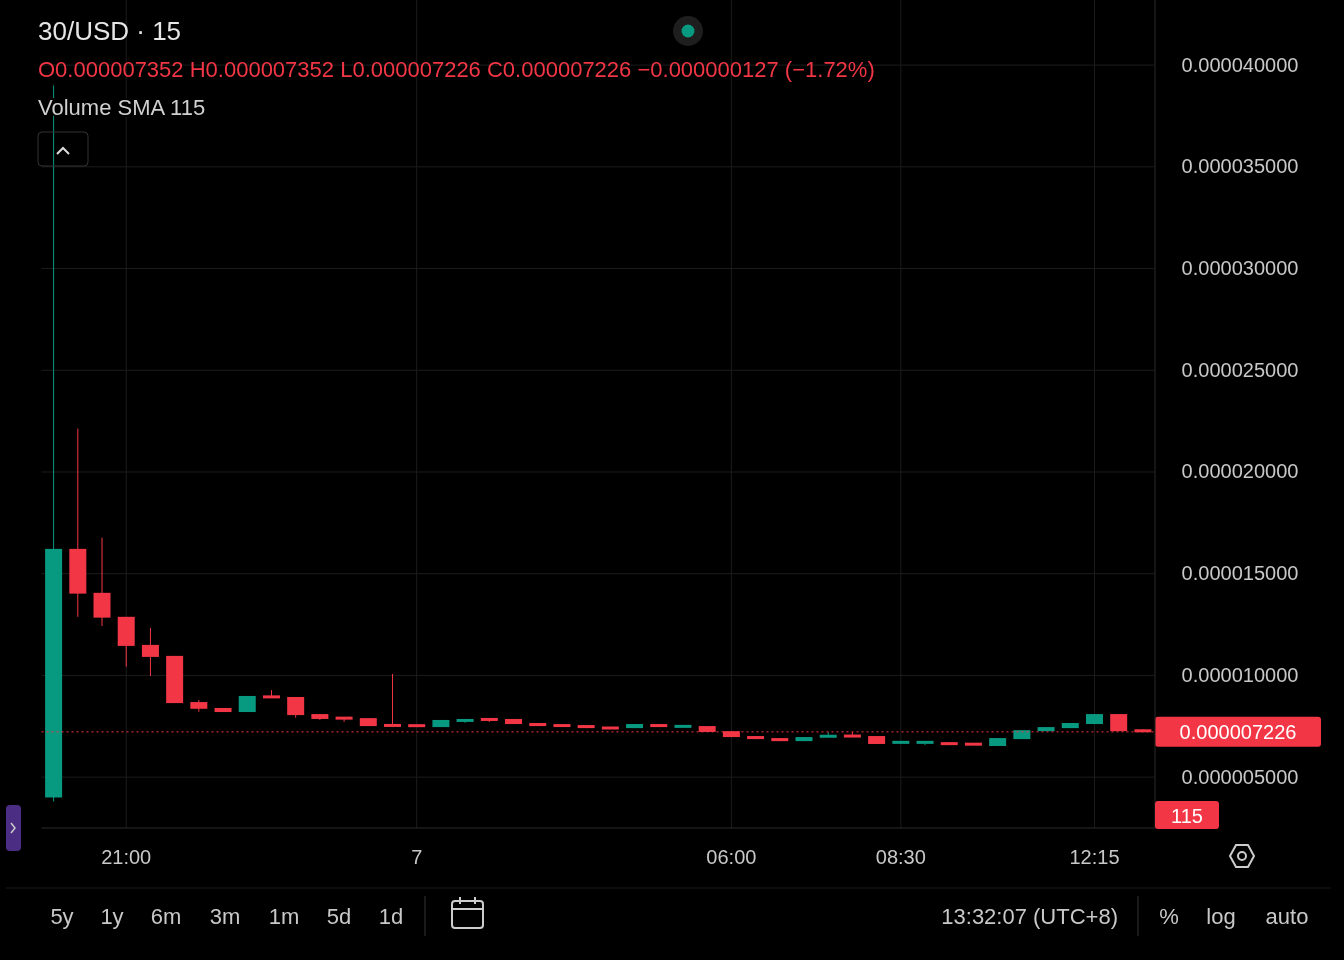  I want to click on text: 1y, so click(112, 916).